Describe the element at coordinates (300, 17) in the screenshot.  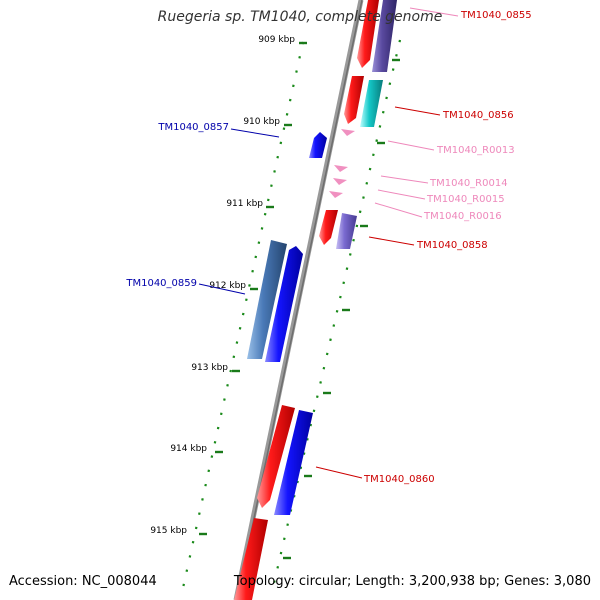
I see `genome-title: Ruegeria sp. TM1040, complete genome` at that location.